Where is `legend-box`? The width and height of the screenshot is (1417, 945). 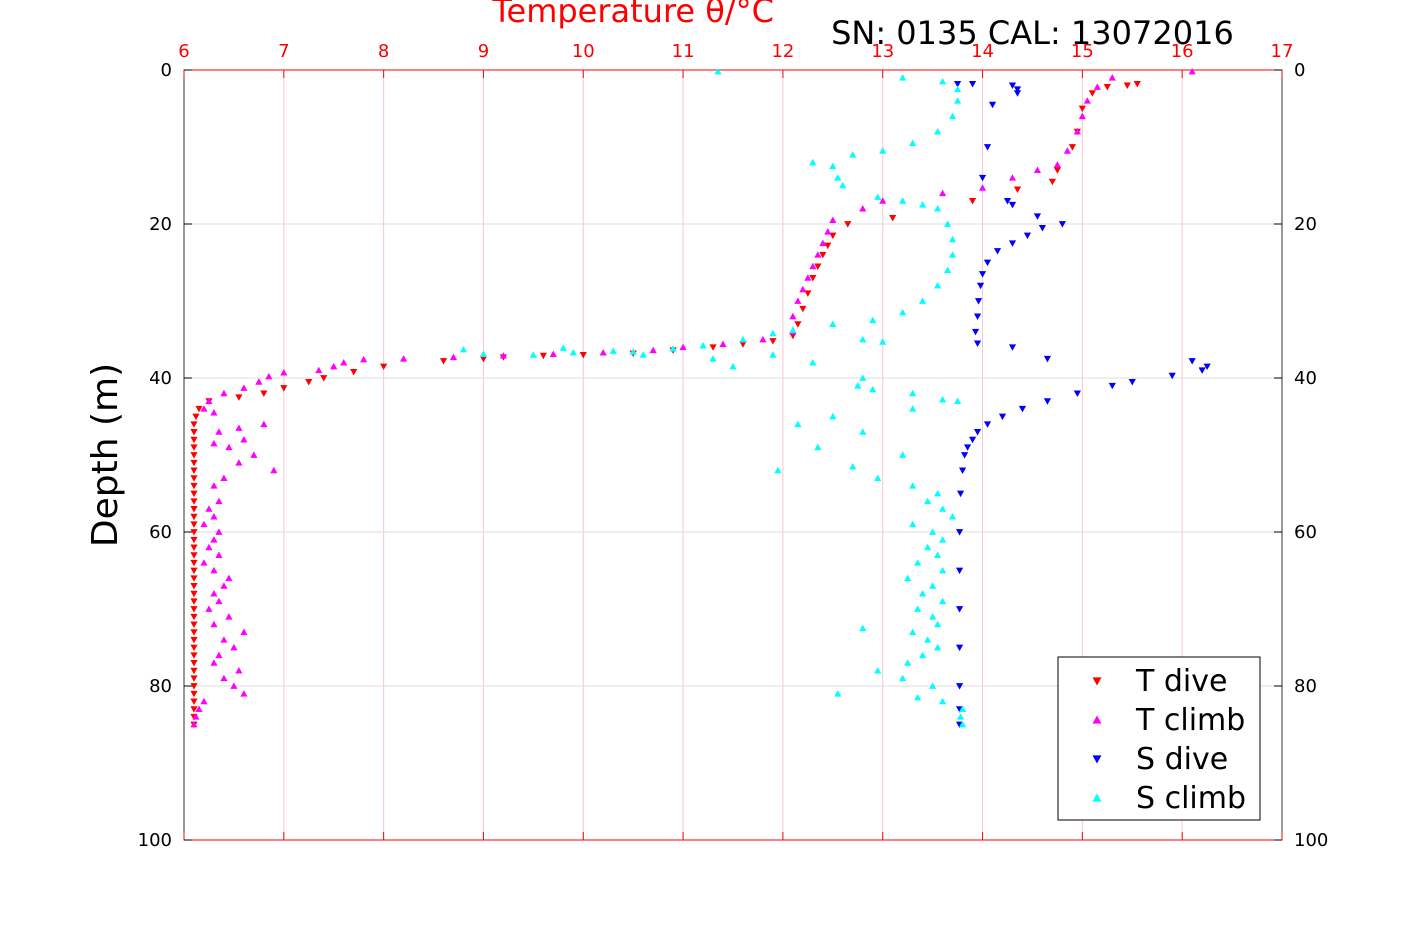
legend-box is located at coordinates (1159, 738).